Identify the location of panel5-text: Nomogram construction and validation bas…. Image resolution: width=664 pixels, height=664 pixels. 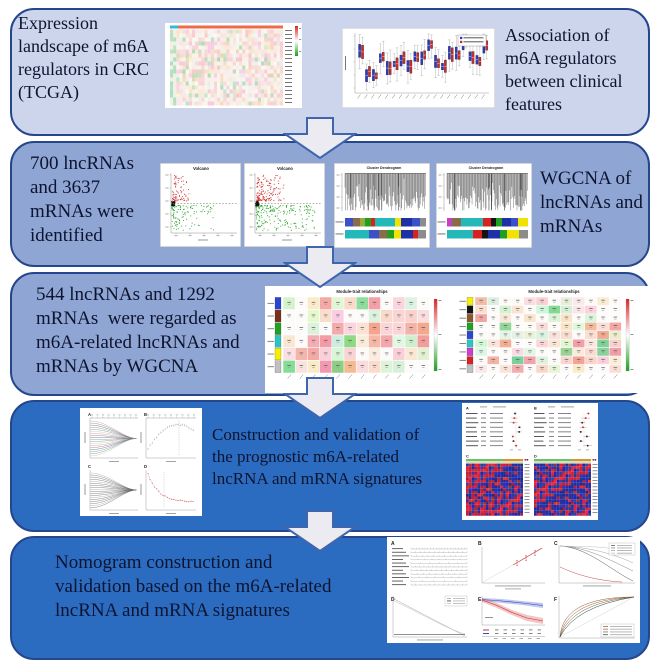
(193, 586).